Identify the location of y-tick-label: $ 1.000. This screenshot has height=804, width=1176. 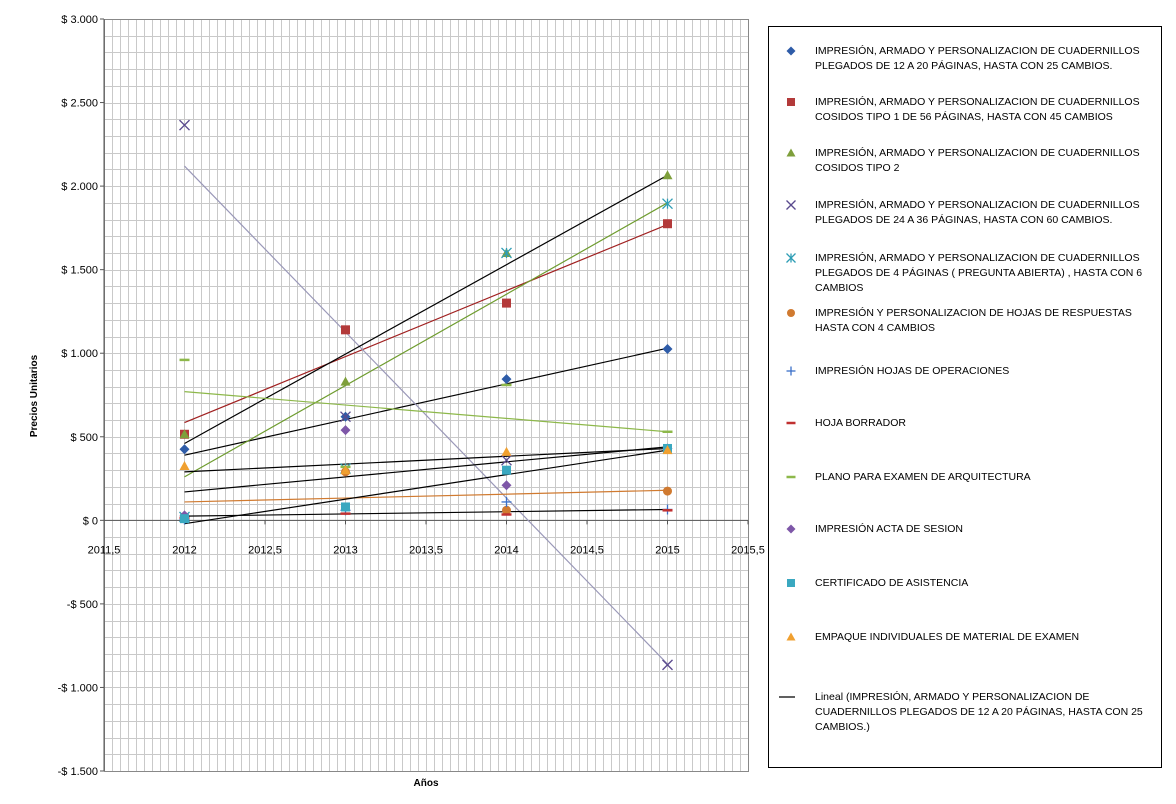
(79, 354).